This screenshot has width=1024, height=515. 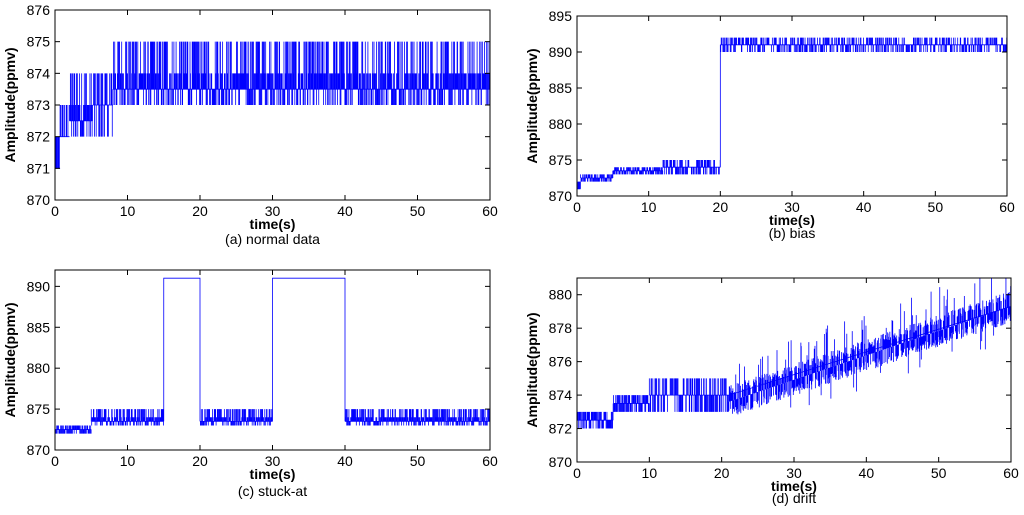 I want to click on chart-caption: (b) bias, so click(x=792, y=233).